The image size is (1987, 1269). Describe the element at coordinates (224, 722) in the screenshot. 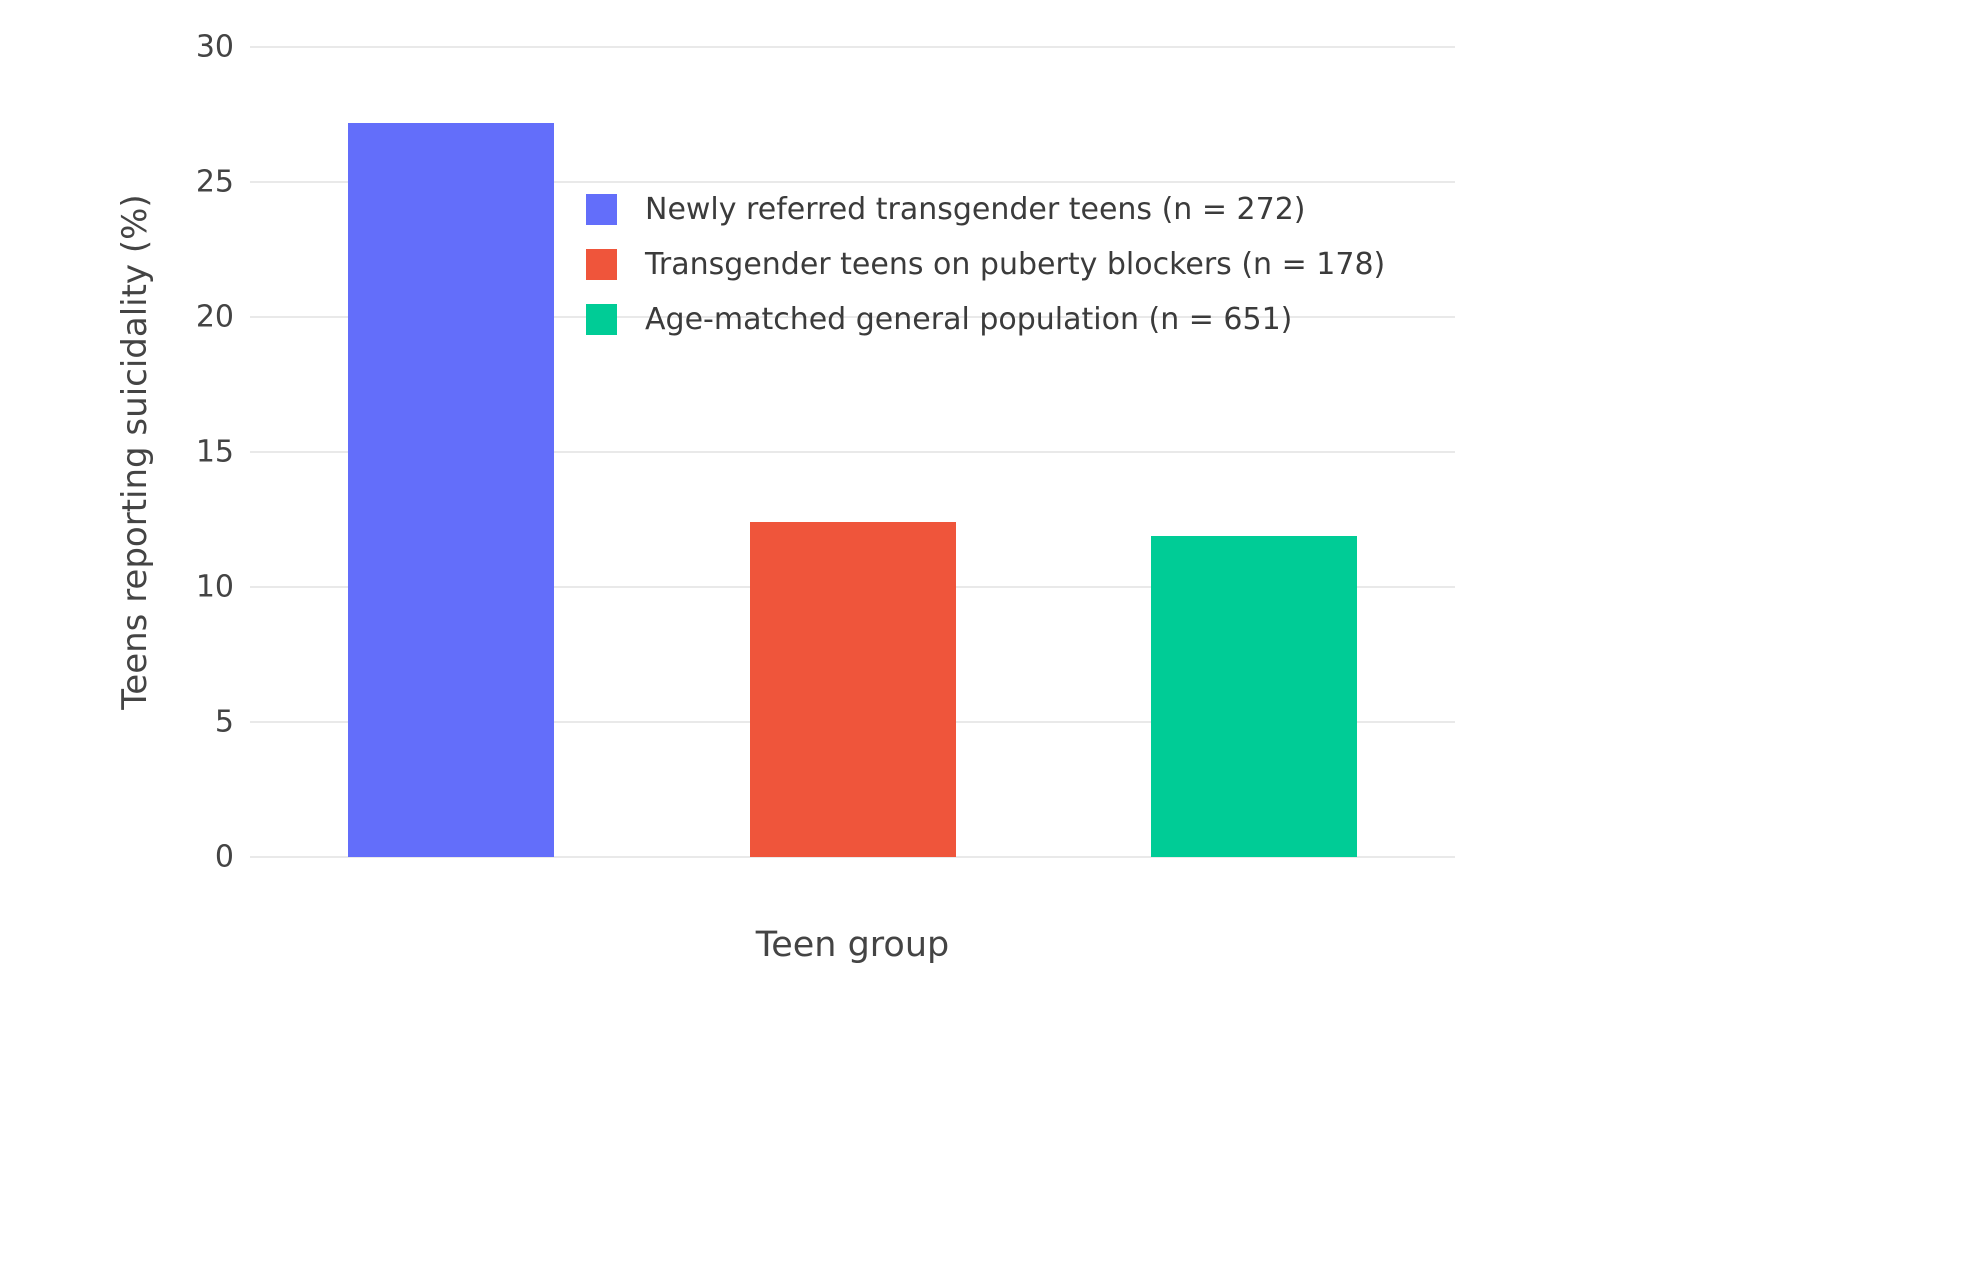

I see `y-tick-label: 5` at that location.